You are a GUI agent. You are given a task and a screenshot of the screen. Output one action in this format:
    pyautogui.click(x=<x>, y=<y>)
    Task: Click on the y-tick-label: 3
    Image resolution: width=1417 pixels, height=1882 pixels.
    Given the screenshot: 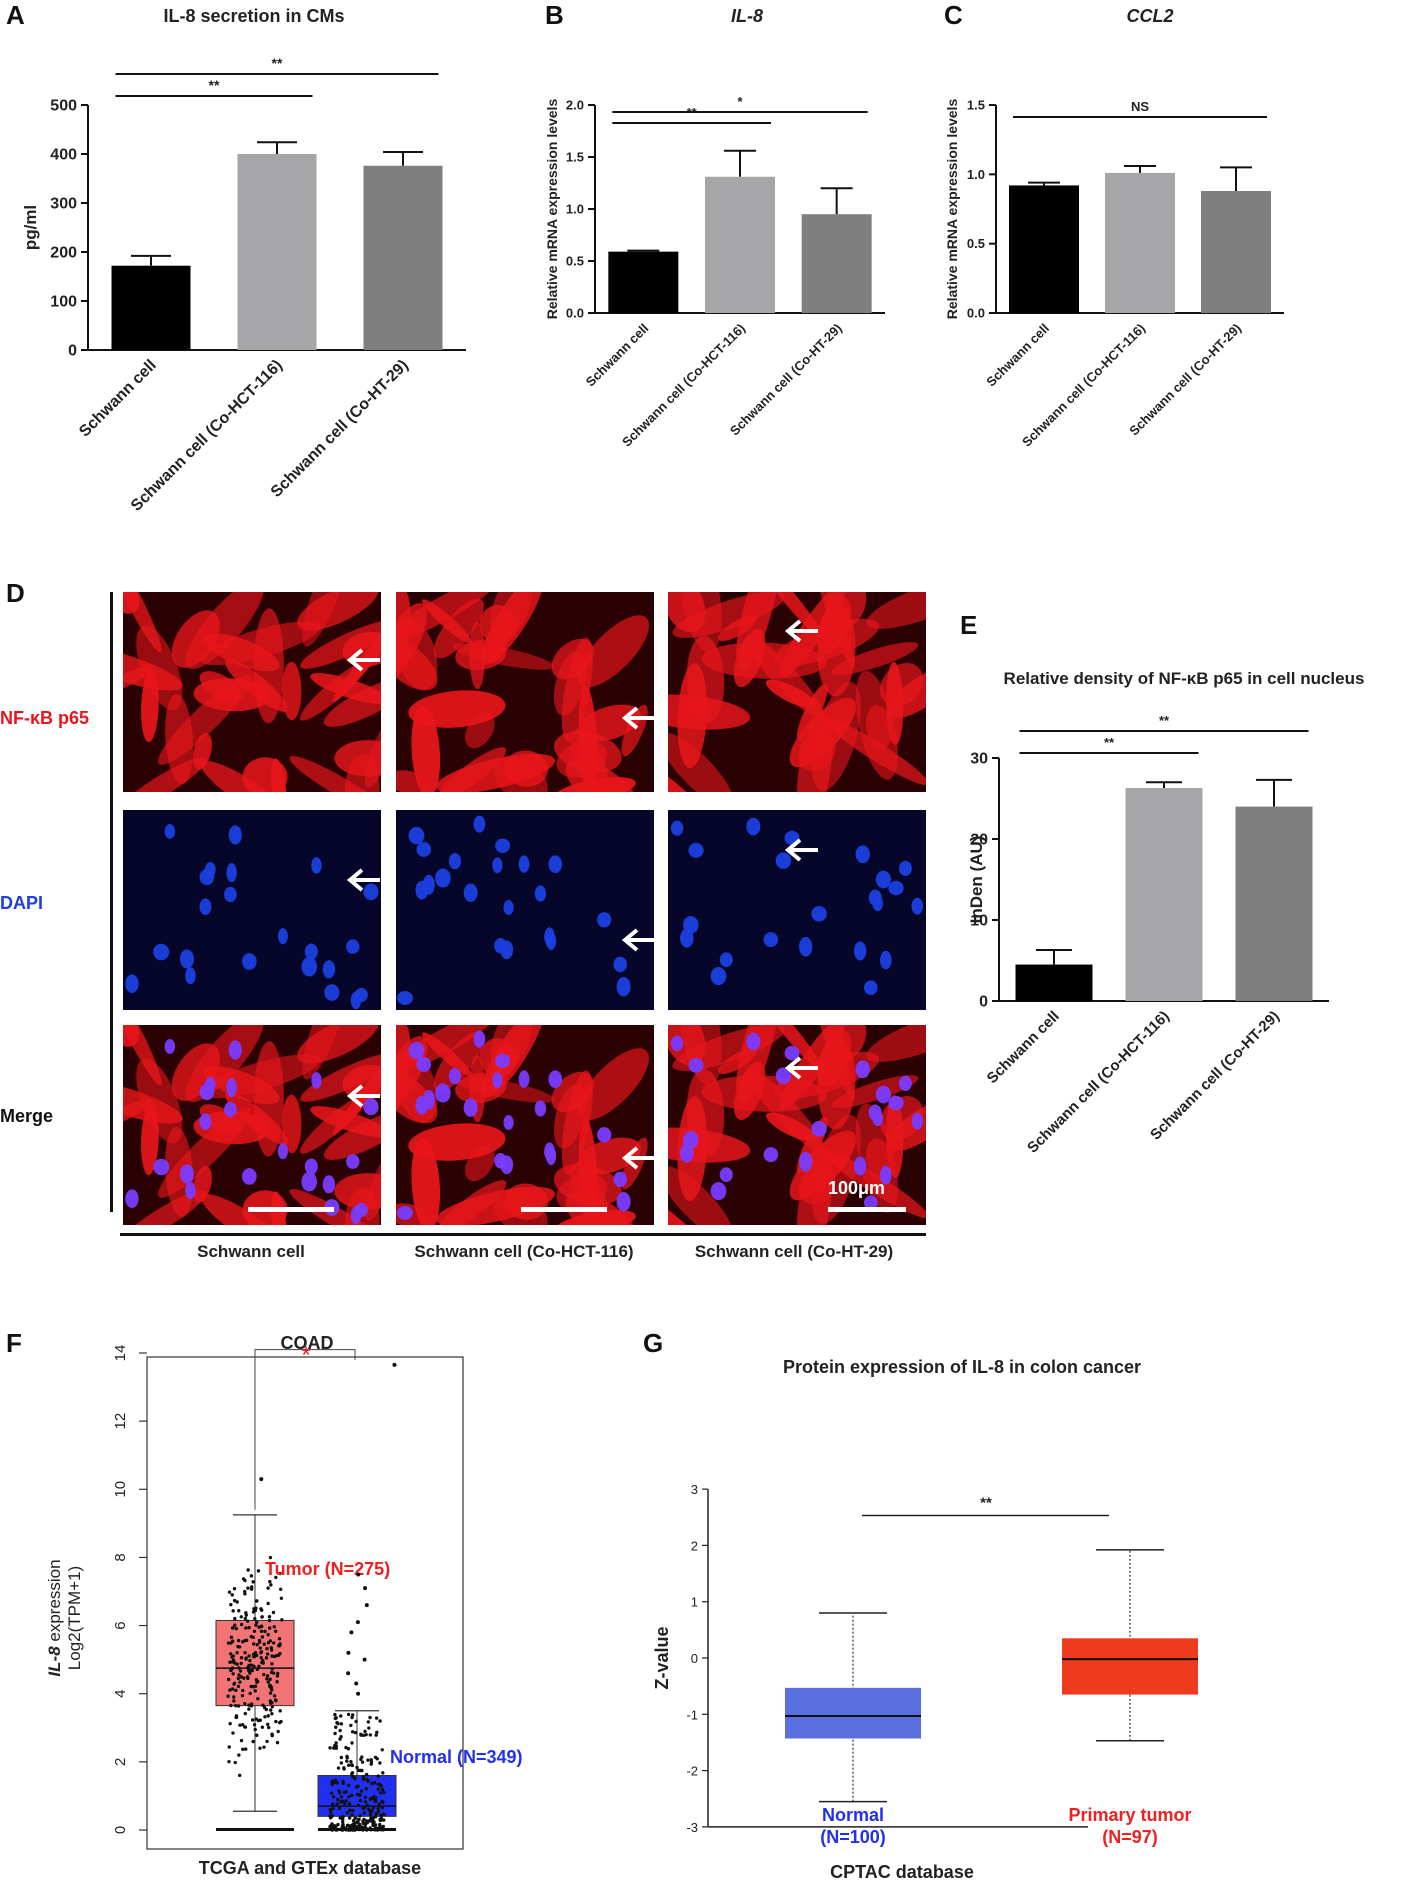 What is the action you would take?
    pyautogui.click(x=694, y=1489)
    